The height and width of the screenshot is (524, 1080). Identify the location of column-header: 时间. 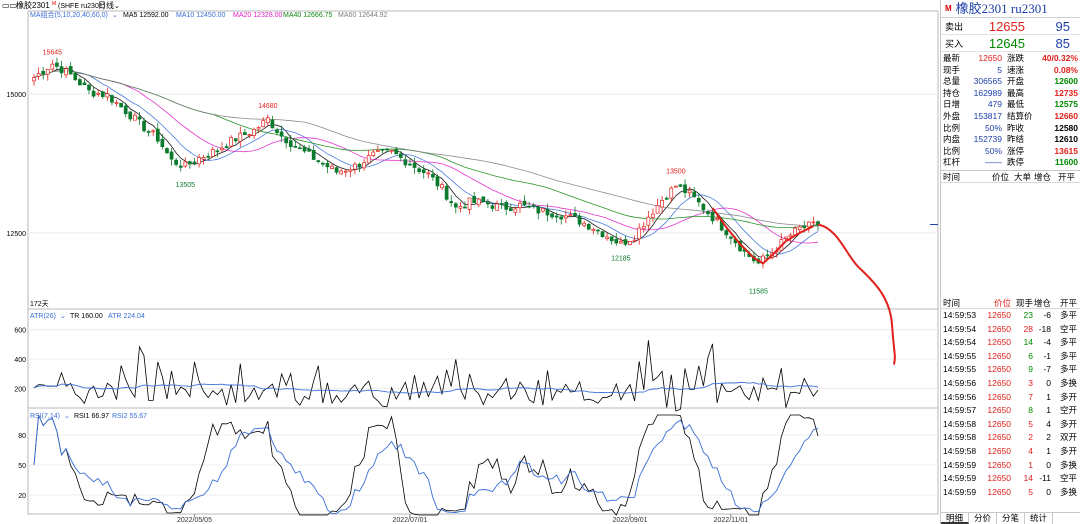
(952, 303).